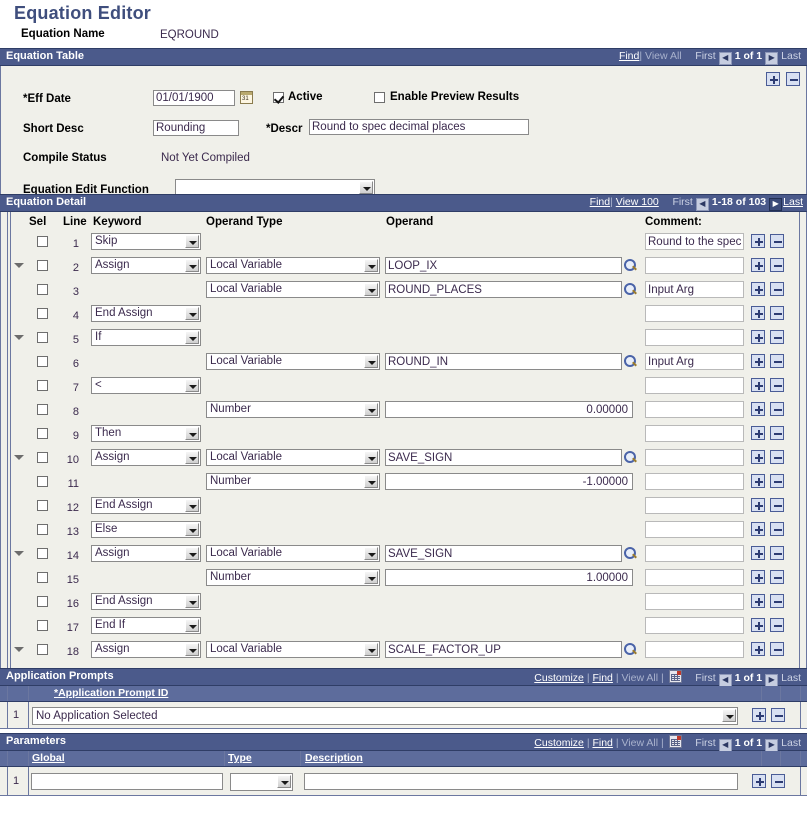  What do you see at coordinates (602, 678) in the screenshot?
I see `app-prompts-find-link: Find` at bounding box center [602, 678].